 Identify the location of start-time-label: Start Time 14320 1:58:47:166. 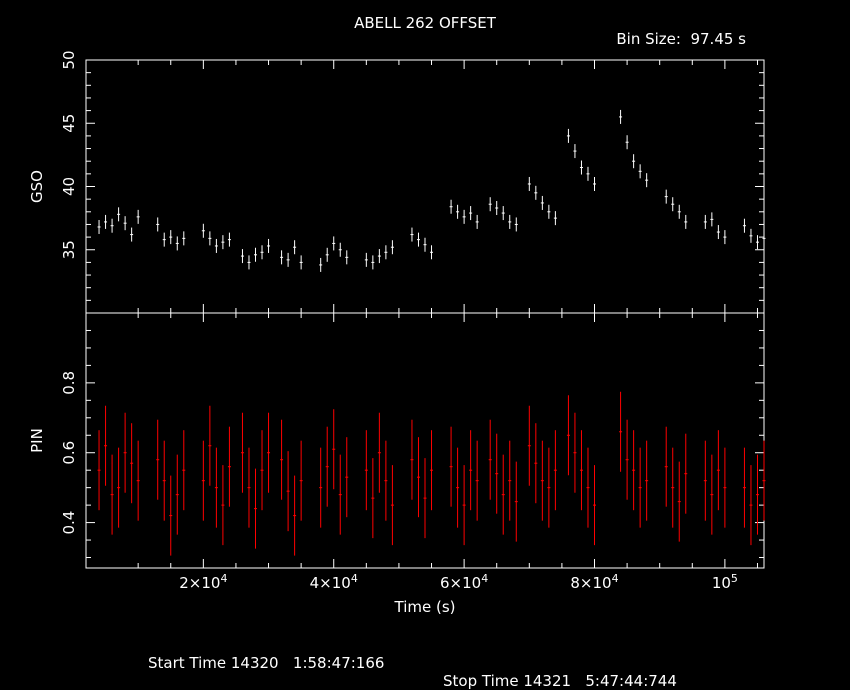
(266, 663).